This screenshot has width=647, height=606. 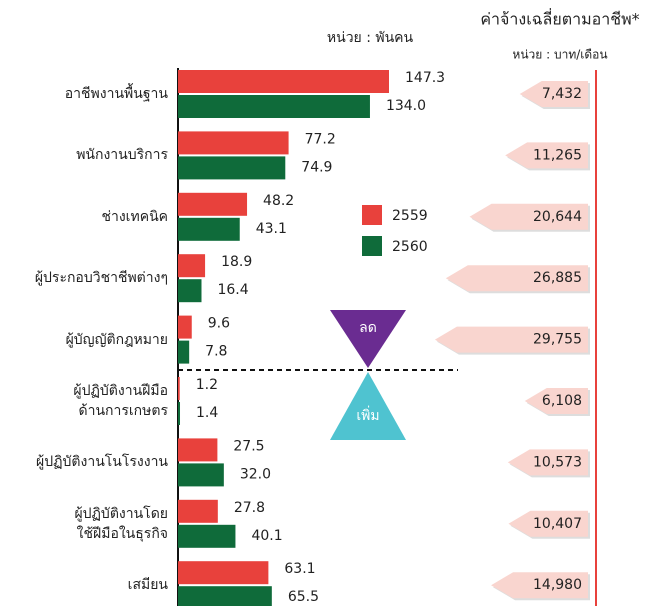 I want to click on category-label: ผู้ปฏิบัติงานโดย ใช้ฝีมือในธุรกิจ, so click(x=121, y=523).